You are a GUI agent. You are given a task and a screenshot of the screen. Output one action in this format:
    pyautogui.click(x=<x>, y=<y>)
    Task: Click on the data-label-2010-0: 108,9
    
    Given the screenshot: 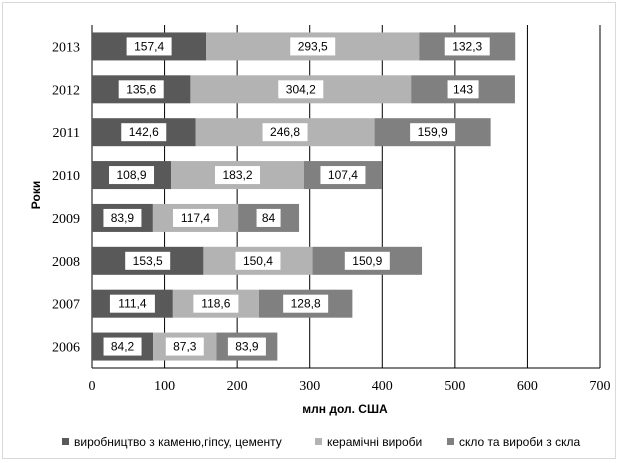 What is the action you would take?
    pyautogui.click(x=131, y=175)
    